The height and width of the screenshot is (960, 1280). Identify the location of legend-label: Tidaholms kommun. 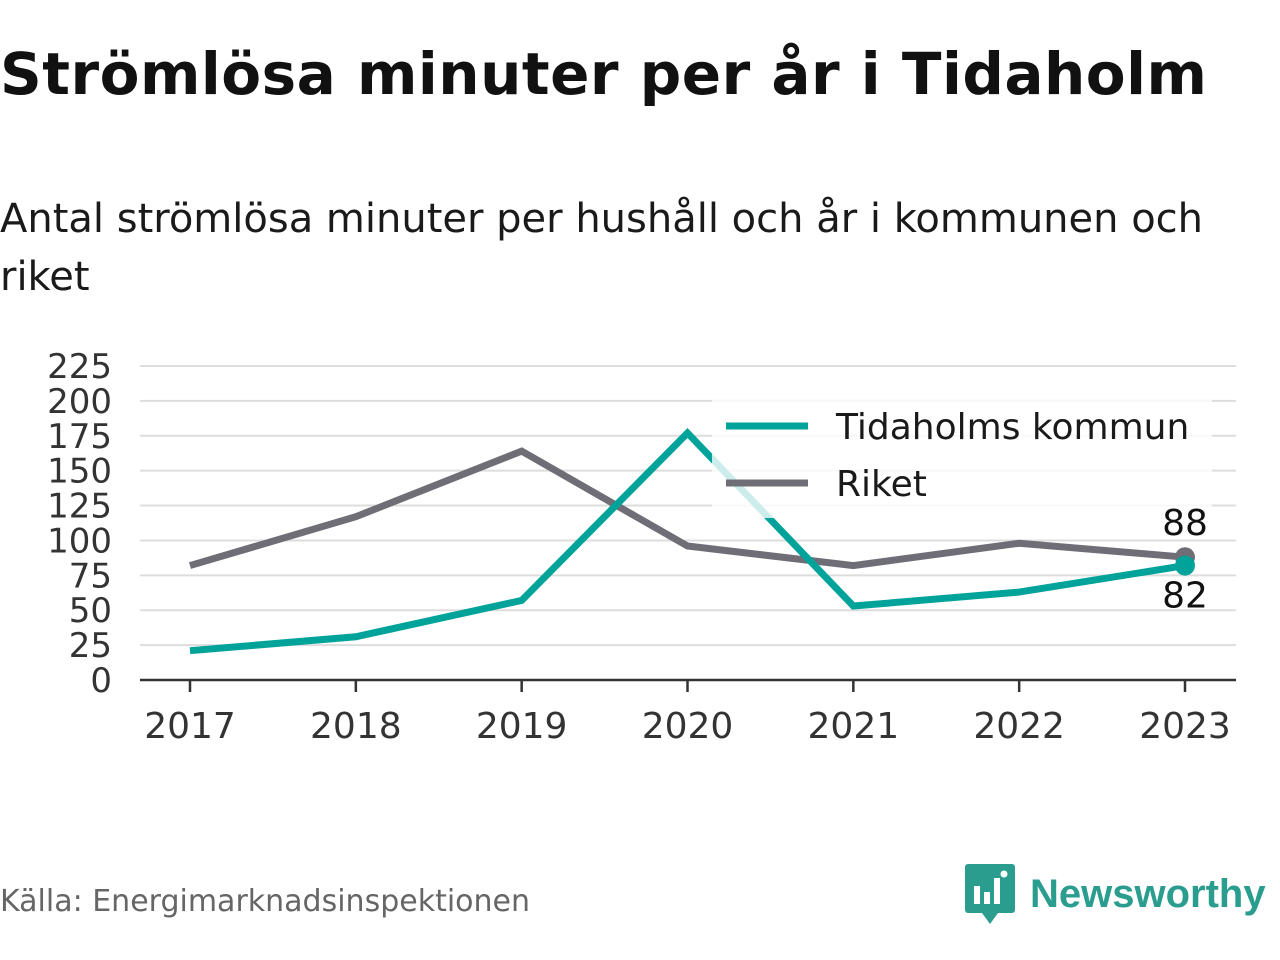
(1012, 427).